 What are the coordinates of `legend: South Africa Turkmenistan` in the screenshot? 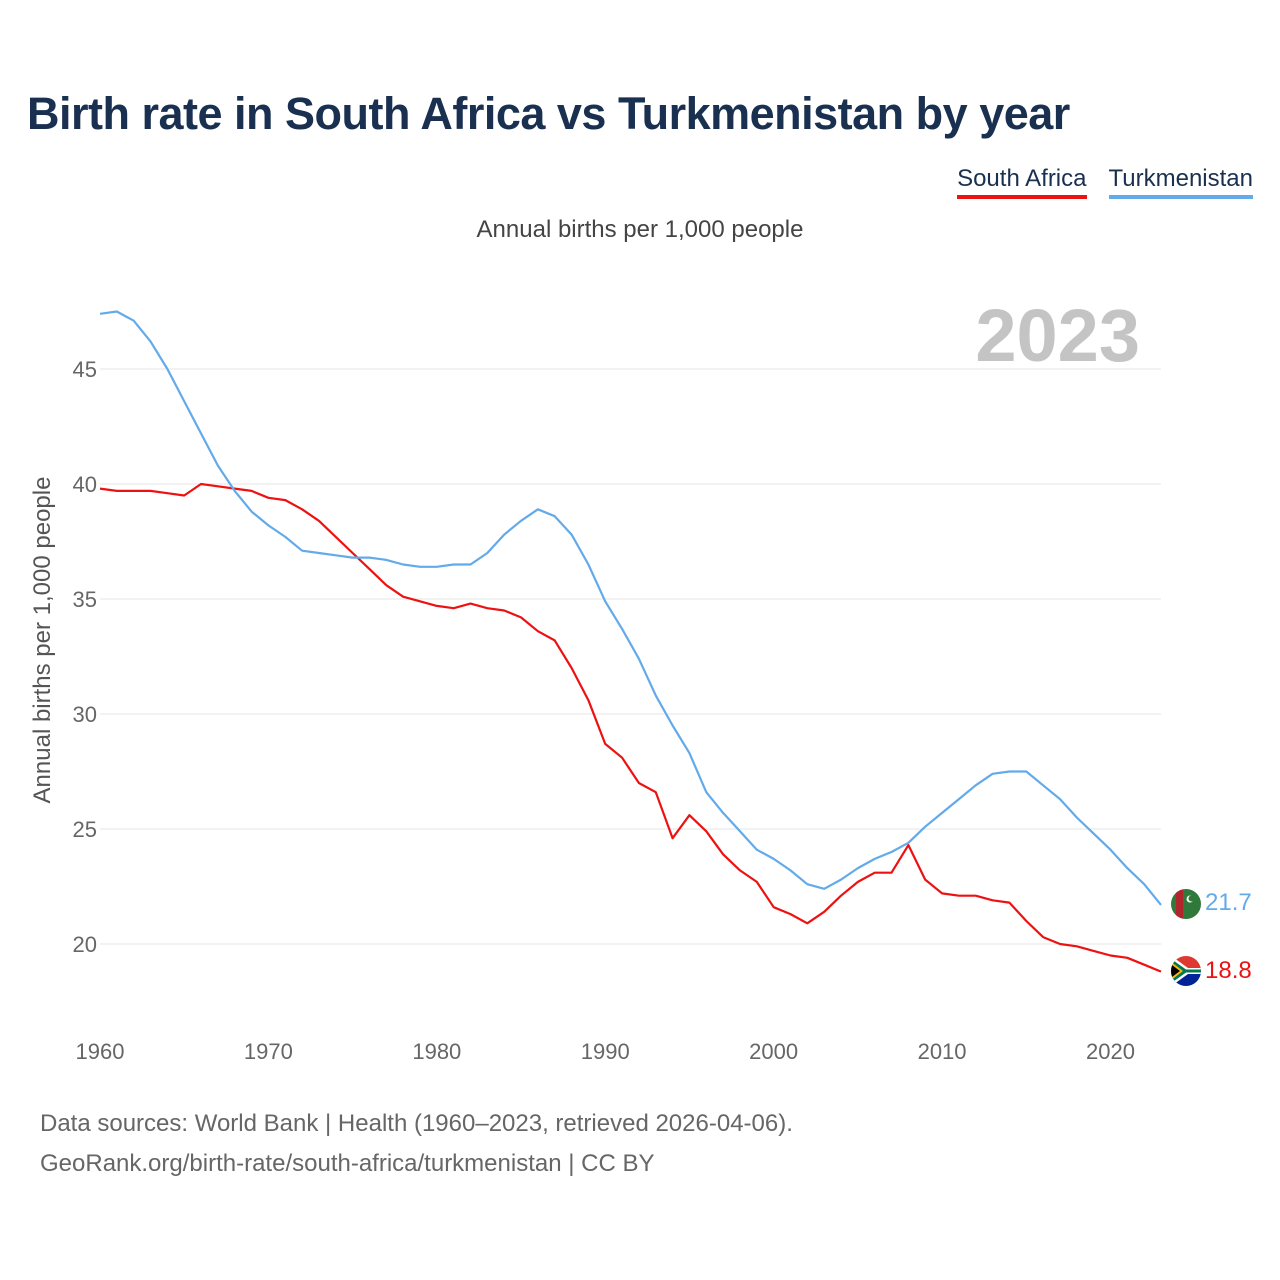 It's located at (1105, 182).